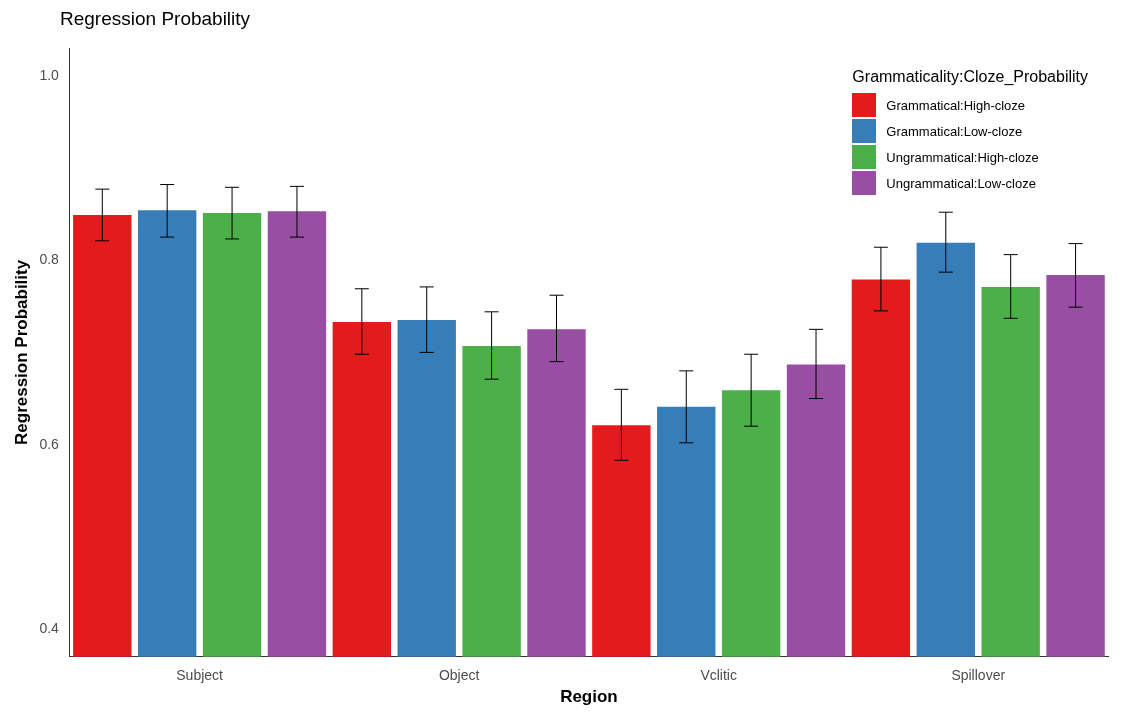  Describe the element at coordinates (970, 77) in the screenshot. I see `legend-title: Grammaticality:Cloze_Probability` at that location.